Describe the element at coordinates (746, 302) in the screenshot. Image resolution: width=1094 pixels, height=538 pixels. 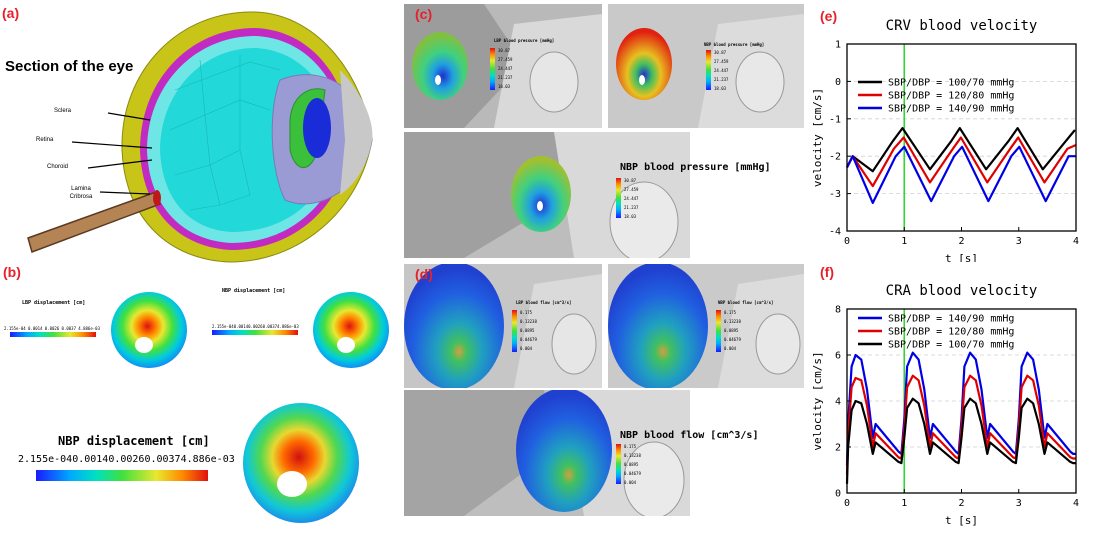
I see `nbp-flow-title-small: NBP blood flow [cm^3/s]` at that location.